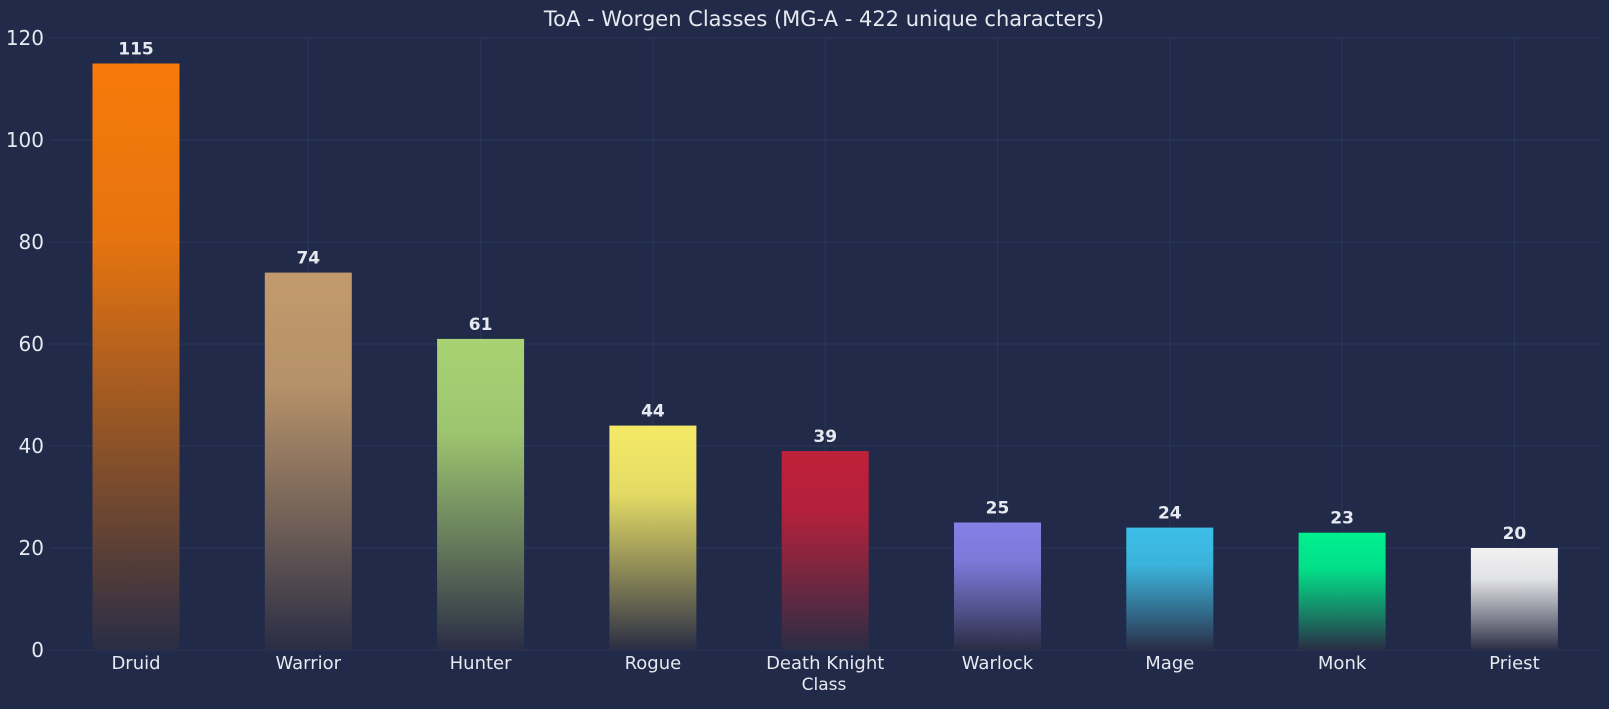 This screenshot has height=709, width=1609. I want to click on bar-value-label: 23, so click(1342, 519).